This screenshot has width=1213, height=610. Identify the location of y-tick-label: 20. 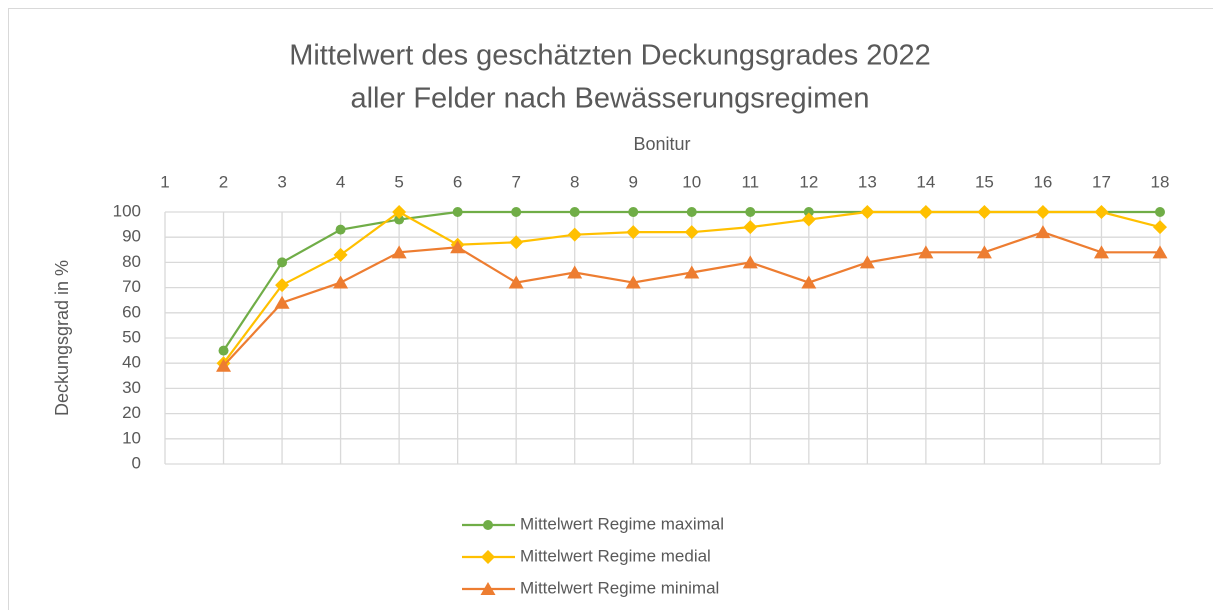
(131, 412).